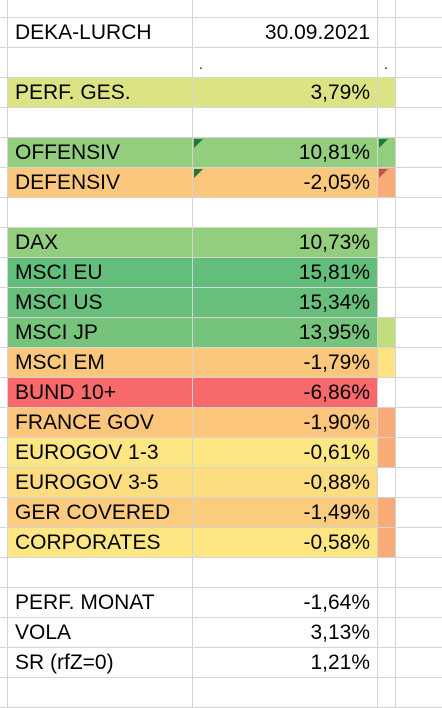 The width and height of the screenshot is (442, 708). What do you see at coordinates (285, 543) in the screenshot?
I see `value-cell: -0,58%` at bounding box center [285, 543].